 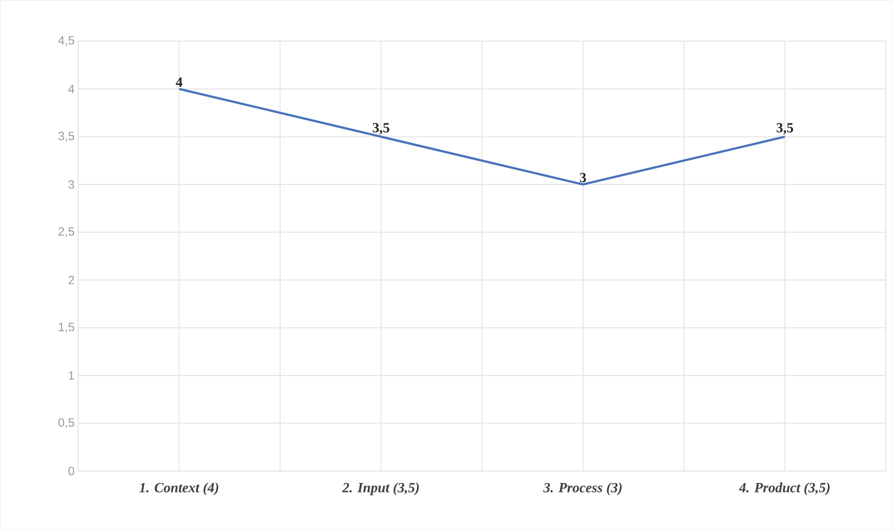 What do you see at coordinates (179, 82) in the screenshot?
I see `data-label: 4` at bounding box center [179, 82].